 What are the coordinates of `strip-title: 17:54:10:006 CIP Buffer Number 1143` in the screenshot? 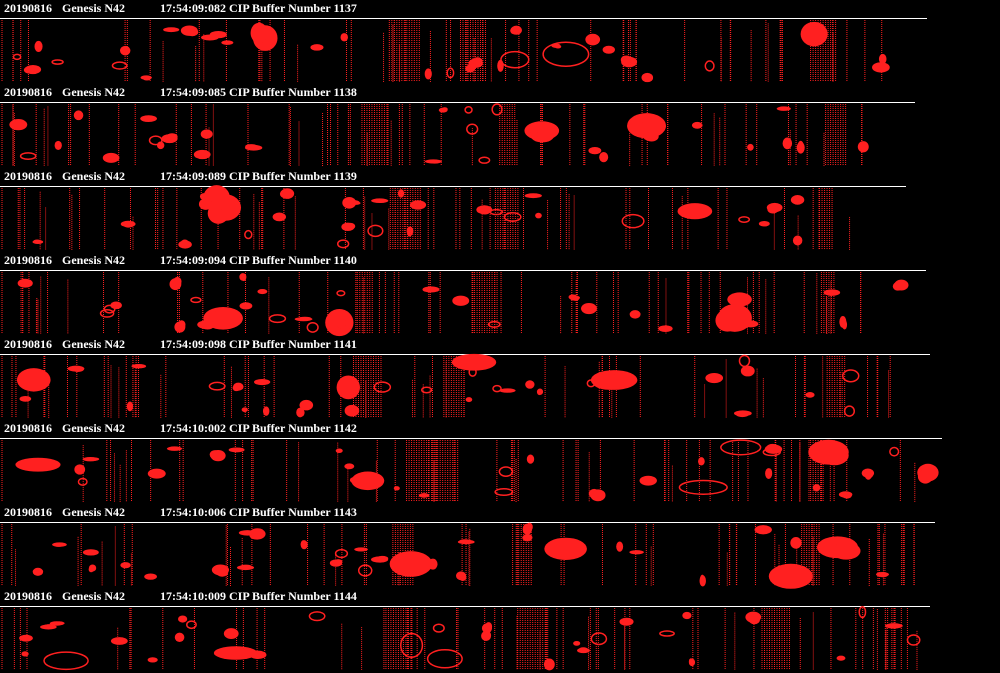 It's located at (258, 512).